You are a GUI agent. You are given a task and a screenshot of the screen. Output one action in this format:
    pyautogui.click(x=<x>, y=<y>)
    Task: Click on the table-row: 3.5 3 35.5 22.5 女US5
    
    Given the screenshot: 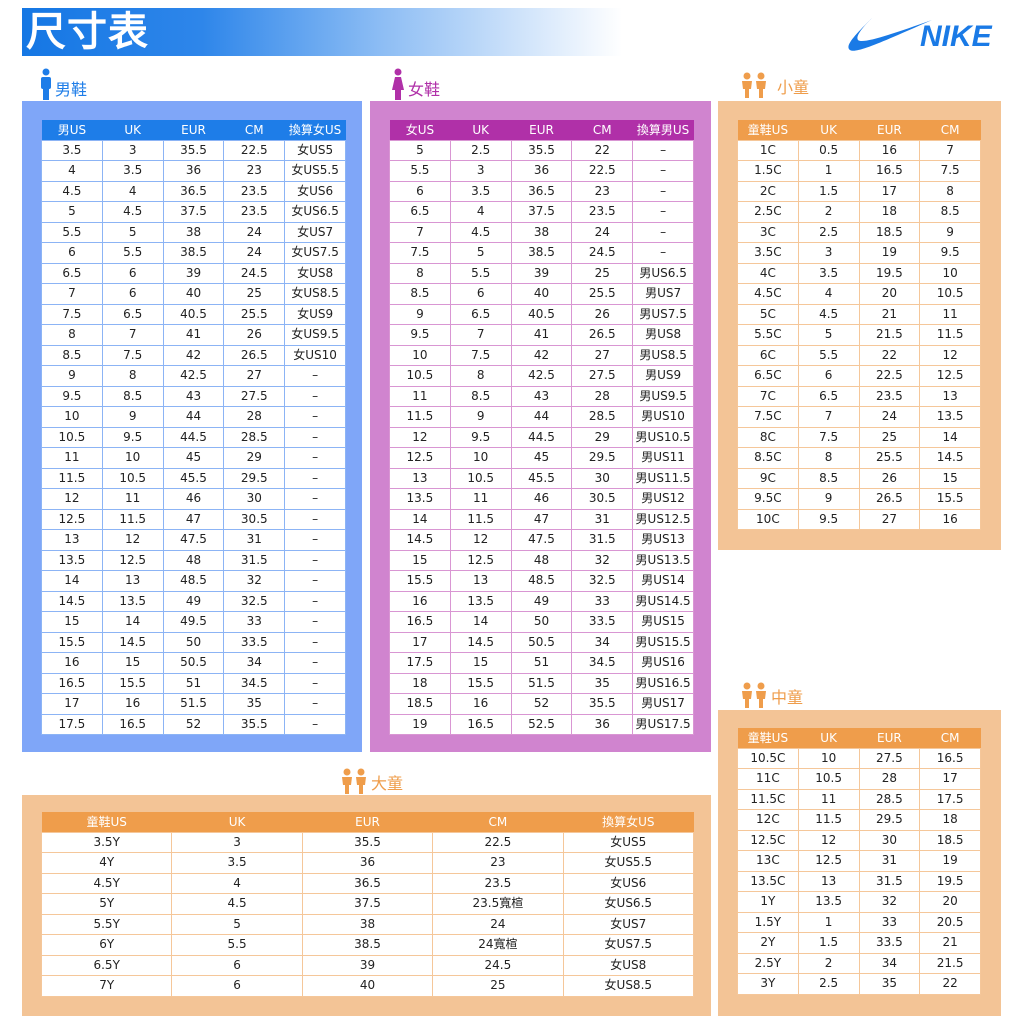 What is the action you would take?
    pyautogui.click(x=193, y=150)
    